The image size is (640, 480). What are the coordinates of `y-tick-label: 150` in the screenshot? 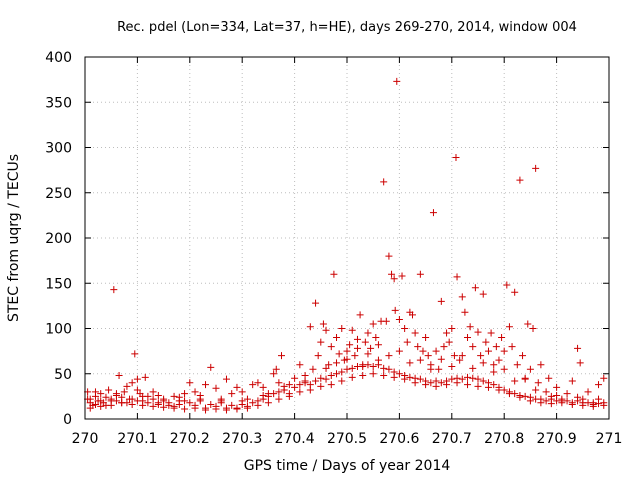 It's located at (58, 284).